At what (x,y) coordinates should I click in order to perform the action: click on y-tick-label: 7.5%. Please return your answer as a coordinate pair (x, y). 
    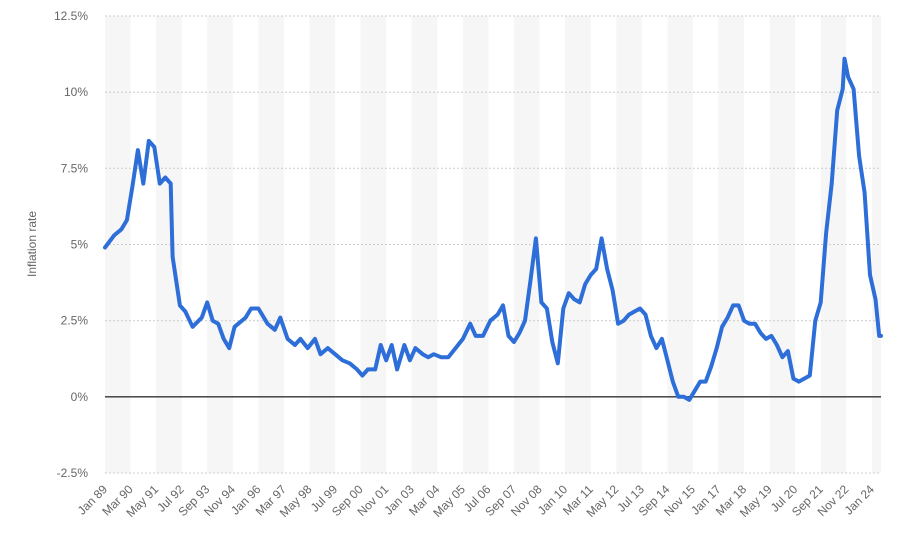
    Looking at the image, I should click on (75, 168).